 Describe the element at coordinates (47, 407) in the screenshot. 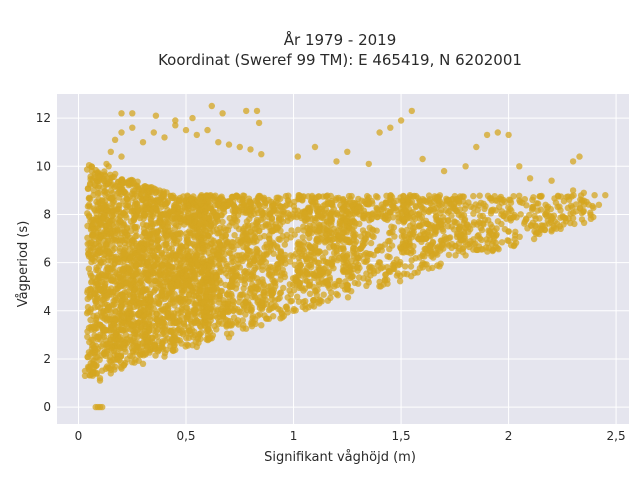

I see `y-tick-label: 0` at that location.